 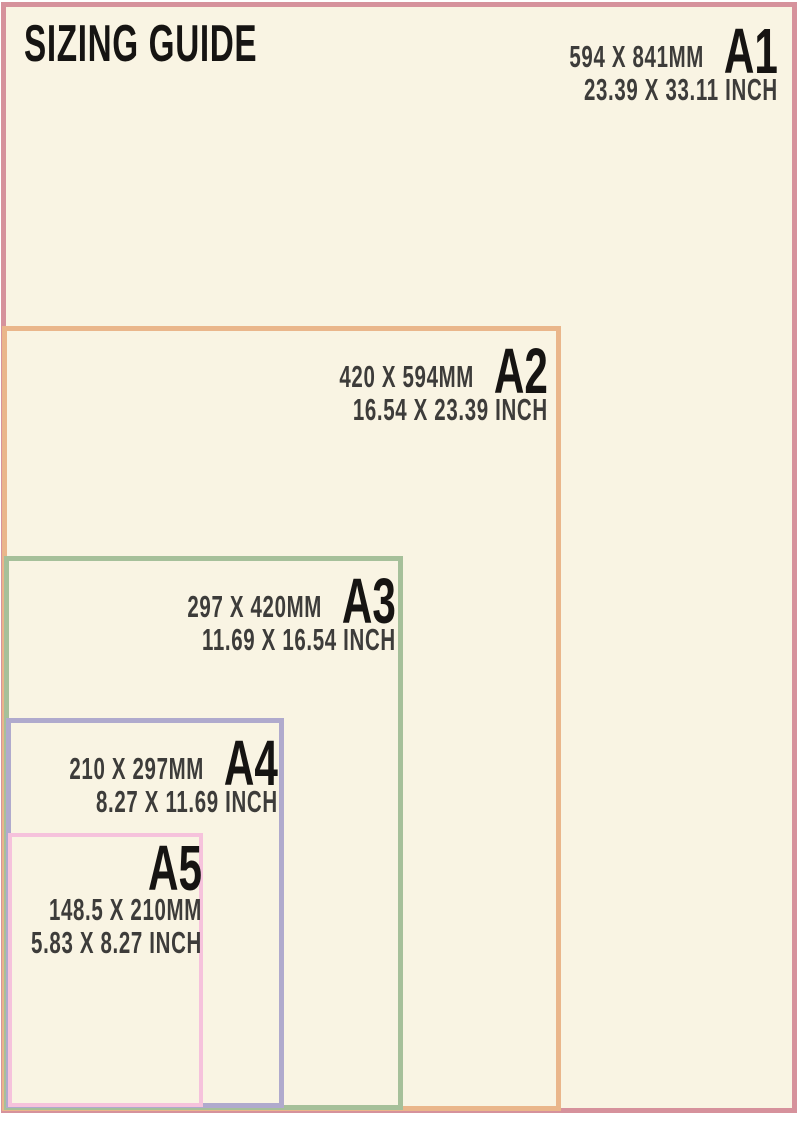 What do you see at coordinates (141, 44) in the screenshot?
I see `page-title: SIZING GUIDE` at bounding box center [141, 44].